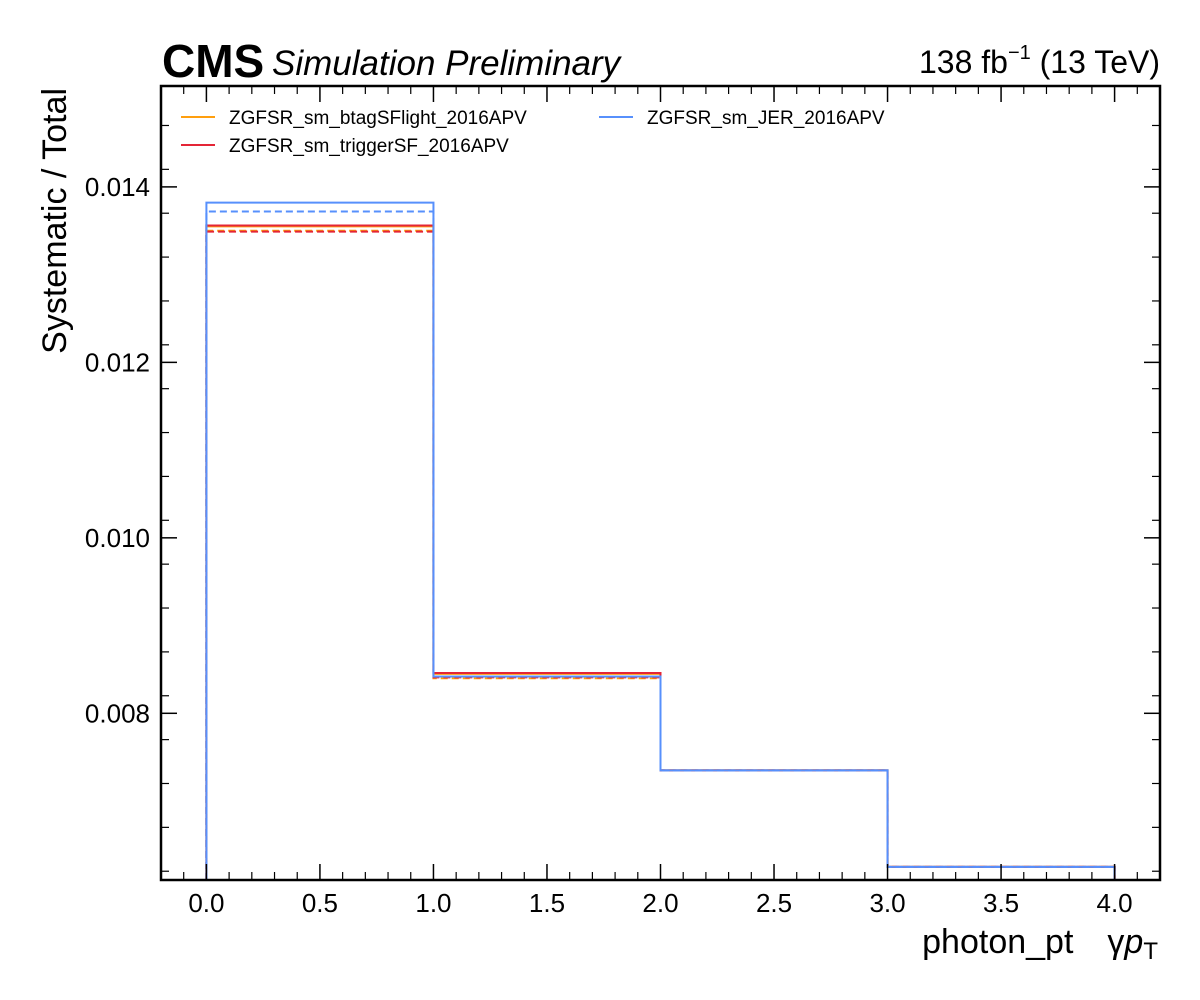 This screenshot has width=1200, height=1000. Describe the element at coordinates (369, 146) in the screenshot. I see `legend-label: ZGFSR_sm_triggerSF_2016APV` at that location.